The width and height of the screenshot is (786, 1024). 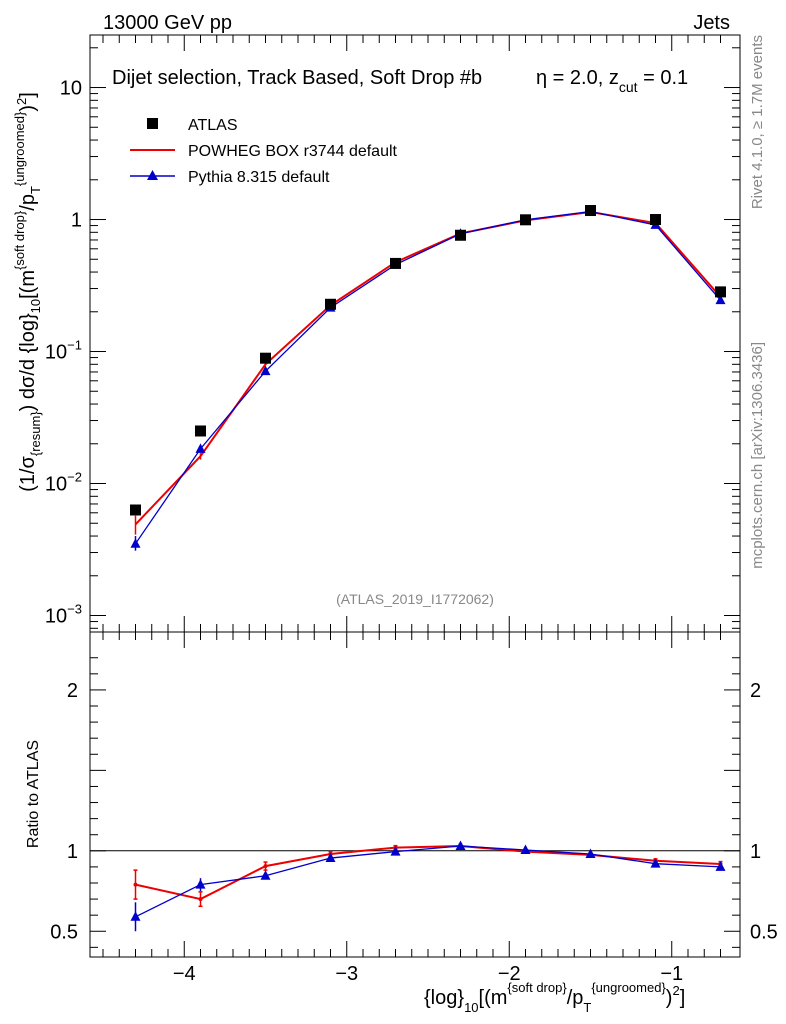 What do you see at coordinates (152, 123) in the screenshot?
I see `legend-atlas-marker` at bounding box center [152, 123].